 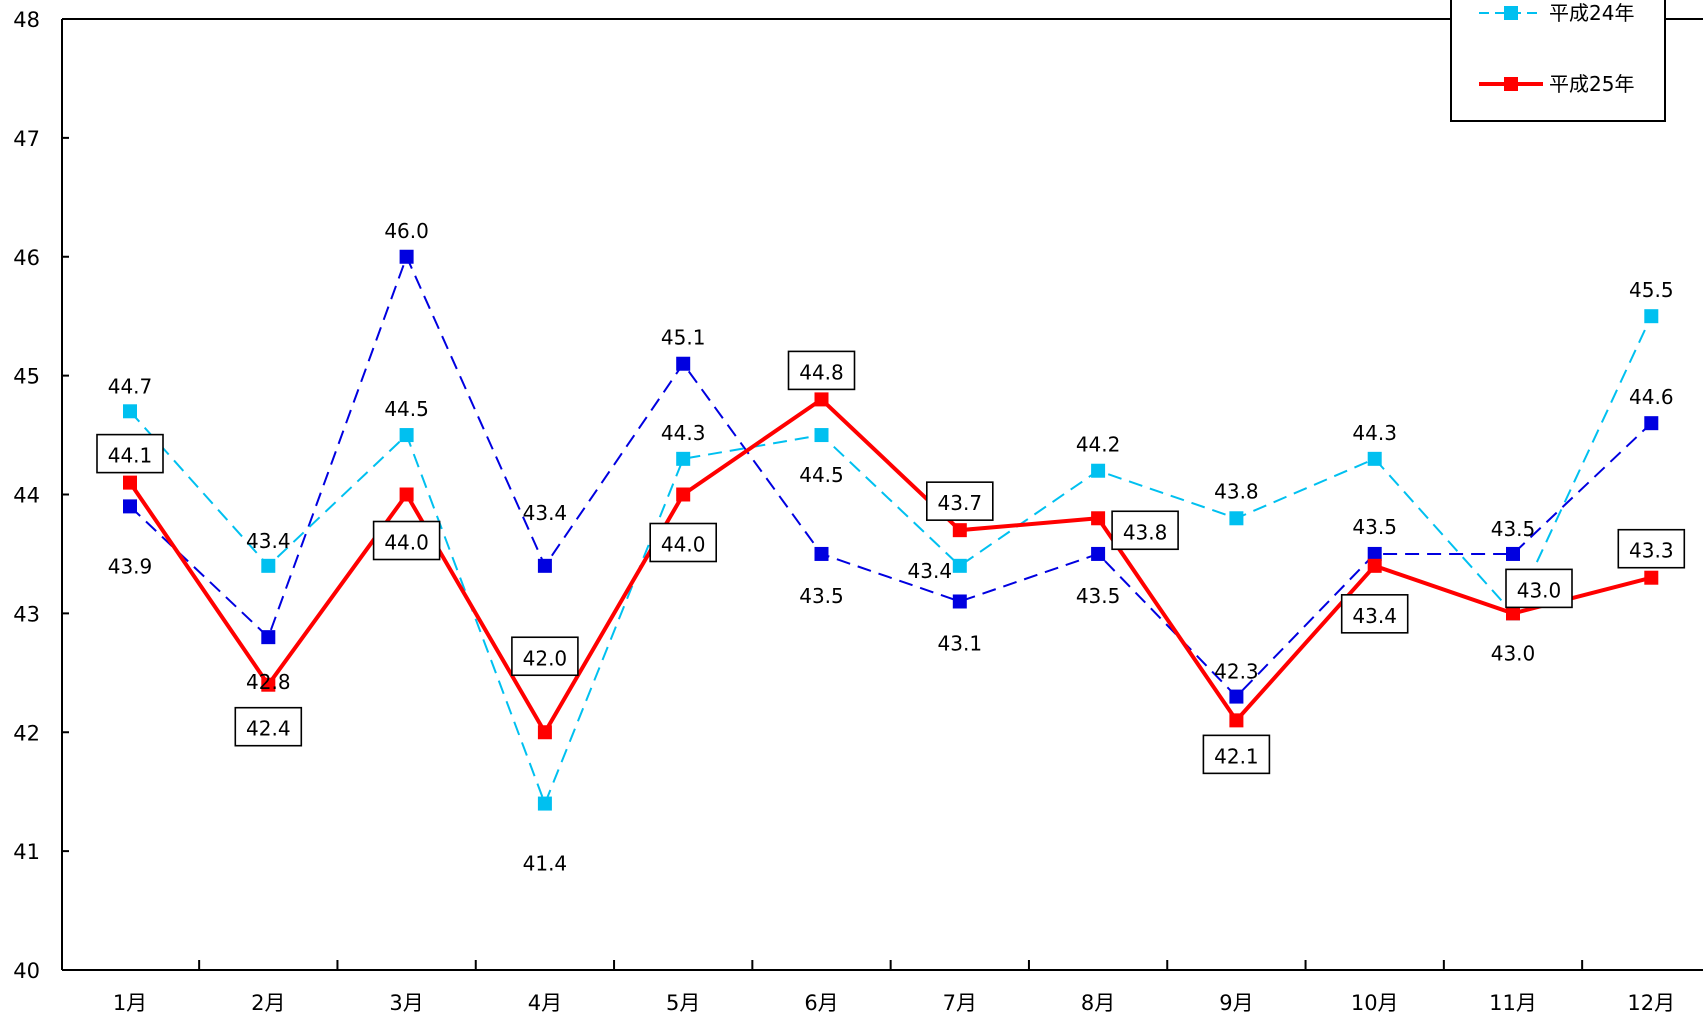 I want to click on legend-label: 平成24年, so click(x=1591, y=13).